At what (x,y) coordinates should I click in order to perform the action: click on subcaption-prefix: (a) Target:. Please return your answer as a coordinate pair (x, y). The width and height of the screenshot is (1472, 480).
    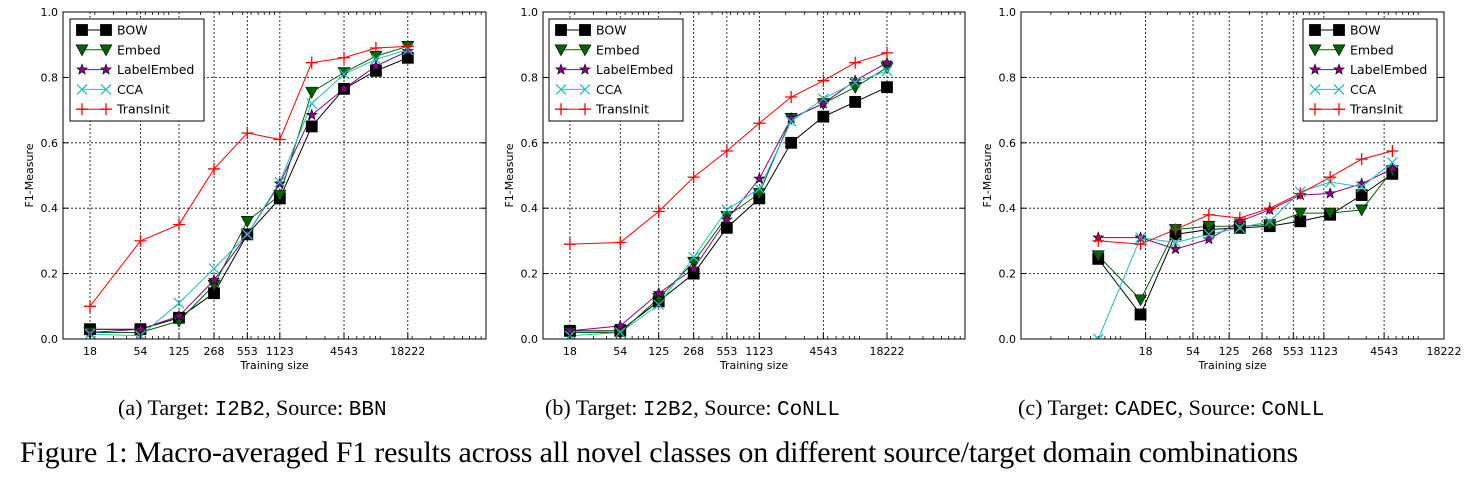
    Looking at the image, I should click on (166, 407).